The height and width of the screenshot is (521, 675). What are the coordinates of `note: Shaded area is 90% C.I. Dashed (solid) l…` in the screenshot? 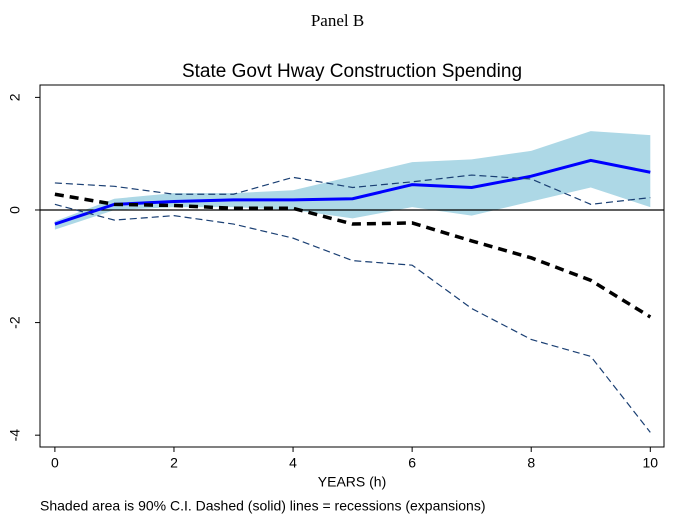 It's located at (263, 506).